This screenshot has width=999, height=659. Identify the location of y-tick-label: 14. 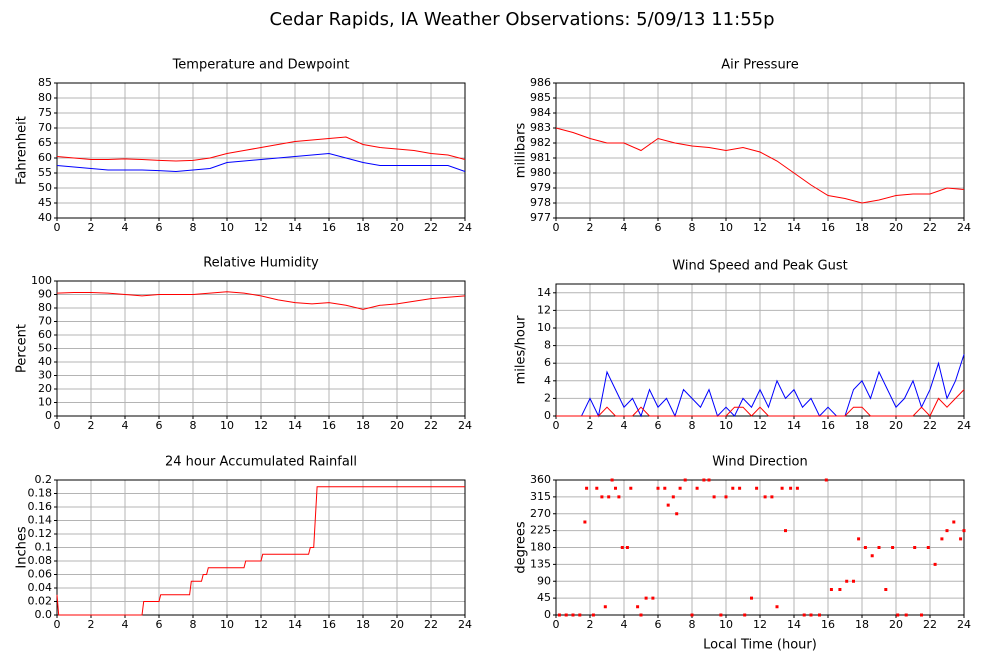
(544, 292).